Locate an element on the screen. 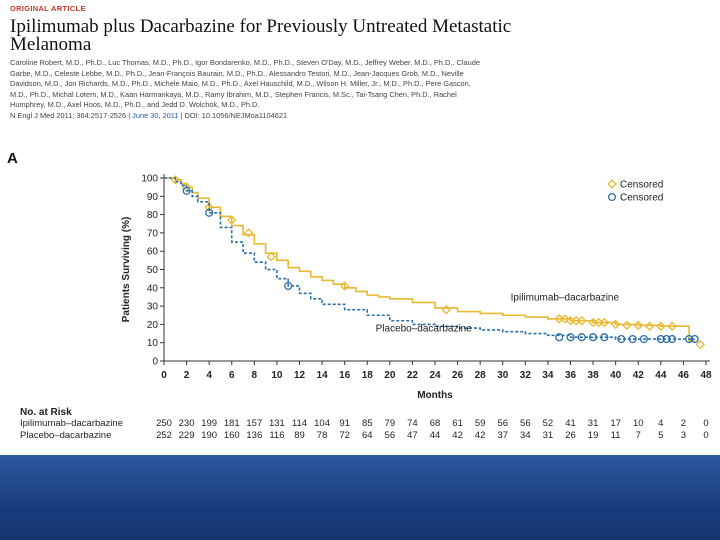 Image resolution: width=720 pixels, height=540 pixels. risk-cell: 131 is located at coordinates (276, 423).